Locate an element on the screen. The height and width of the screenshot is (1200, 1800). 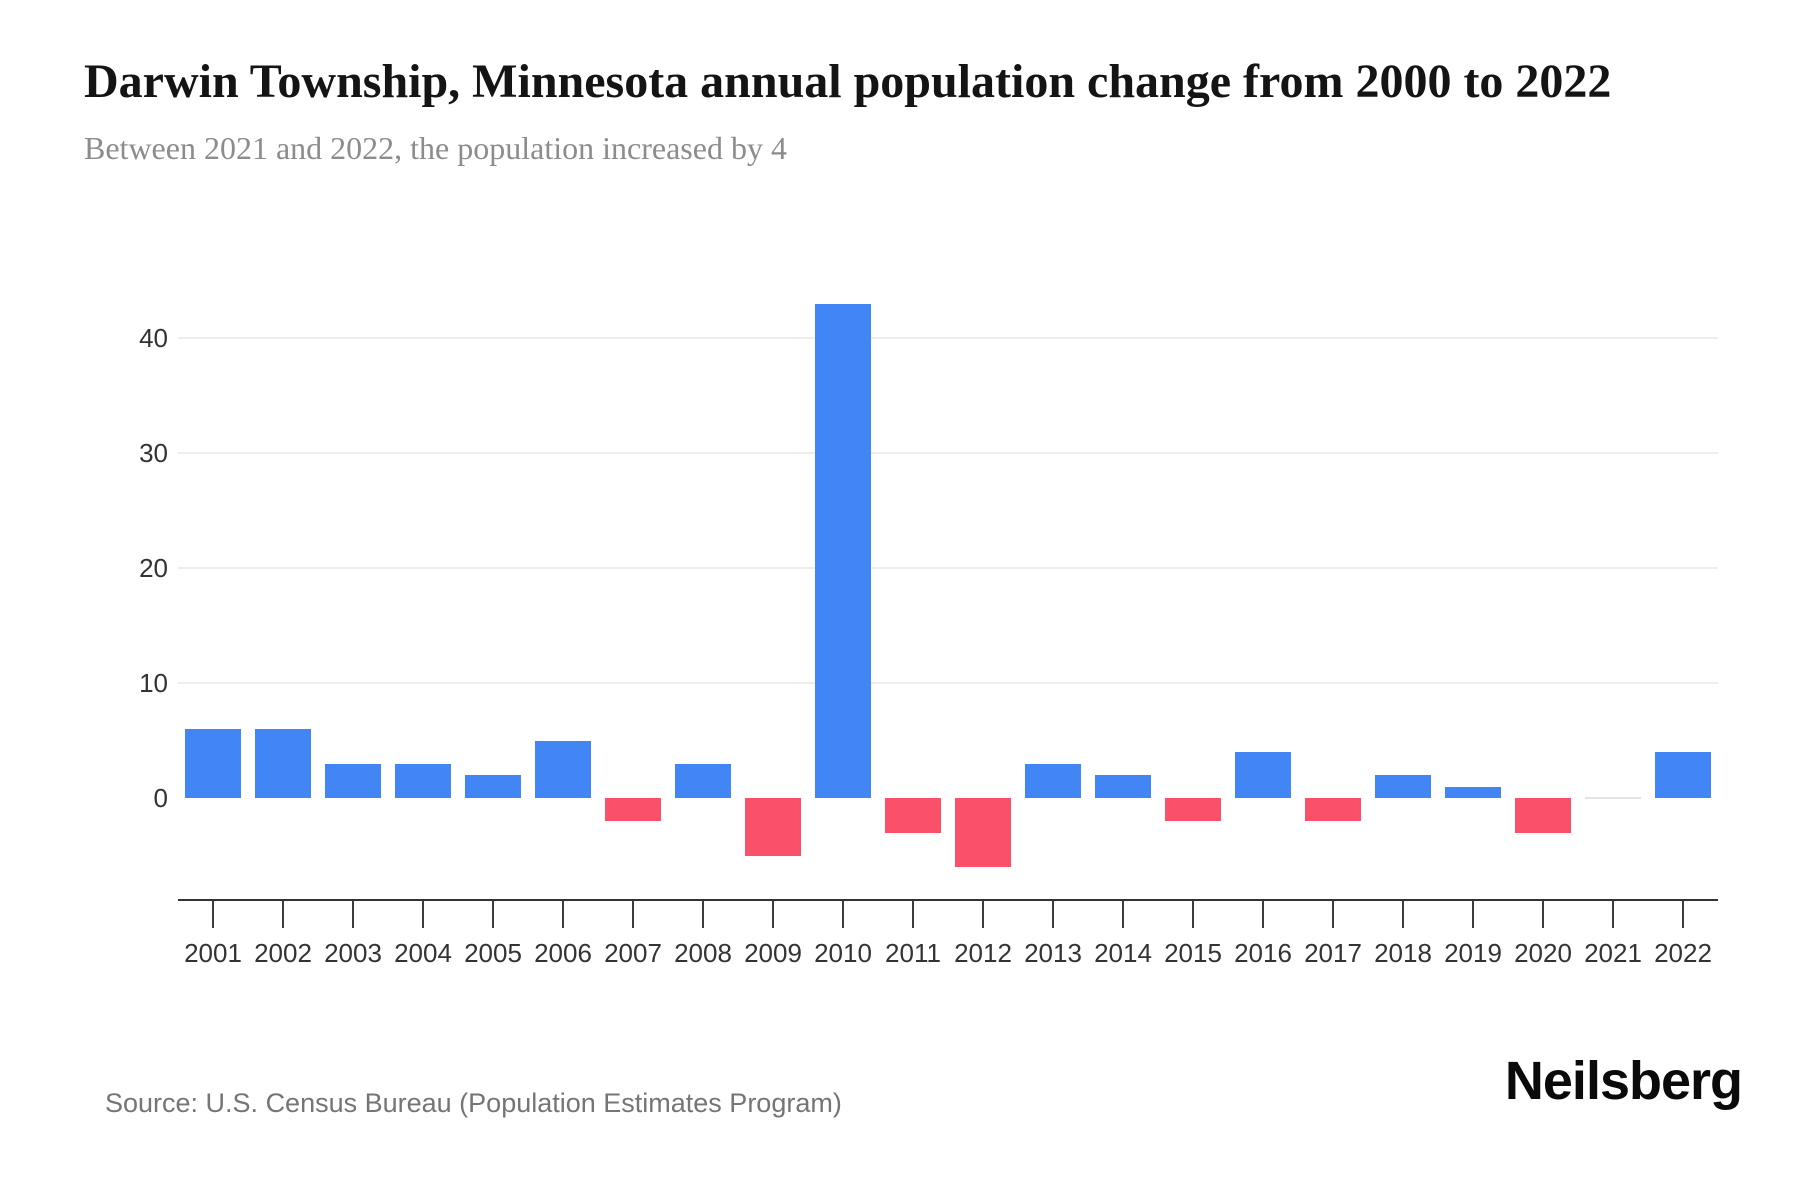
x-axis-tick-2010 is located at coordinates (843, 914).